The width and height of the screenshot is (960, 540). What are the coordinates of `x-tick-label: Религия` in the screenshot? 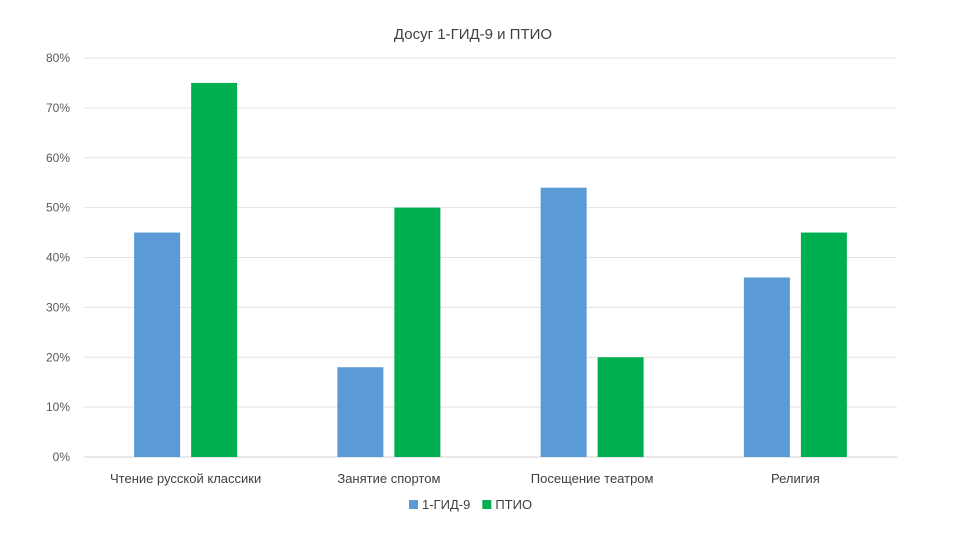 It's located at (795, 478).